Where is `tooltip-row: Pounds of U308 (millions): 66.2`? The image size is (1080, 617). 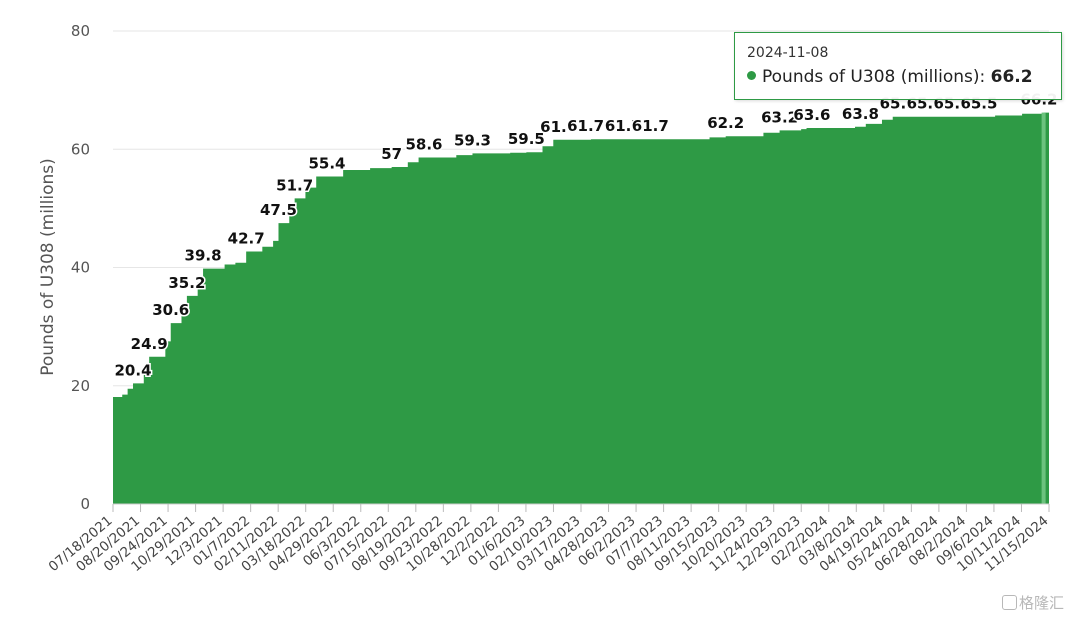 tooltip-row: Pounds of U308 (millions): 66.2 is located at coordinates (890, 77).